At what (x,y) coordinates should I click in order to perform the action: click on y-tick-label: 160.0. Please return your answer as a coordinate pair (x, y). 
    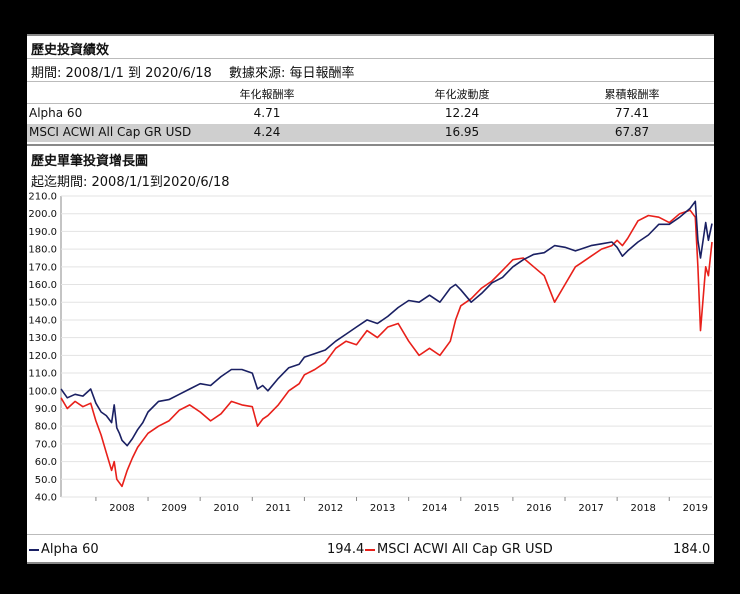
    Looking at the image, I should click on (42, 285).